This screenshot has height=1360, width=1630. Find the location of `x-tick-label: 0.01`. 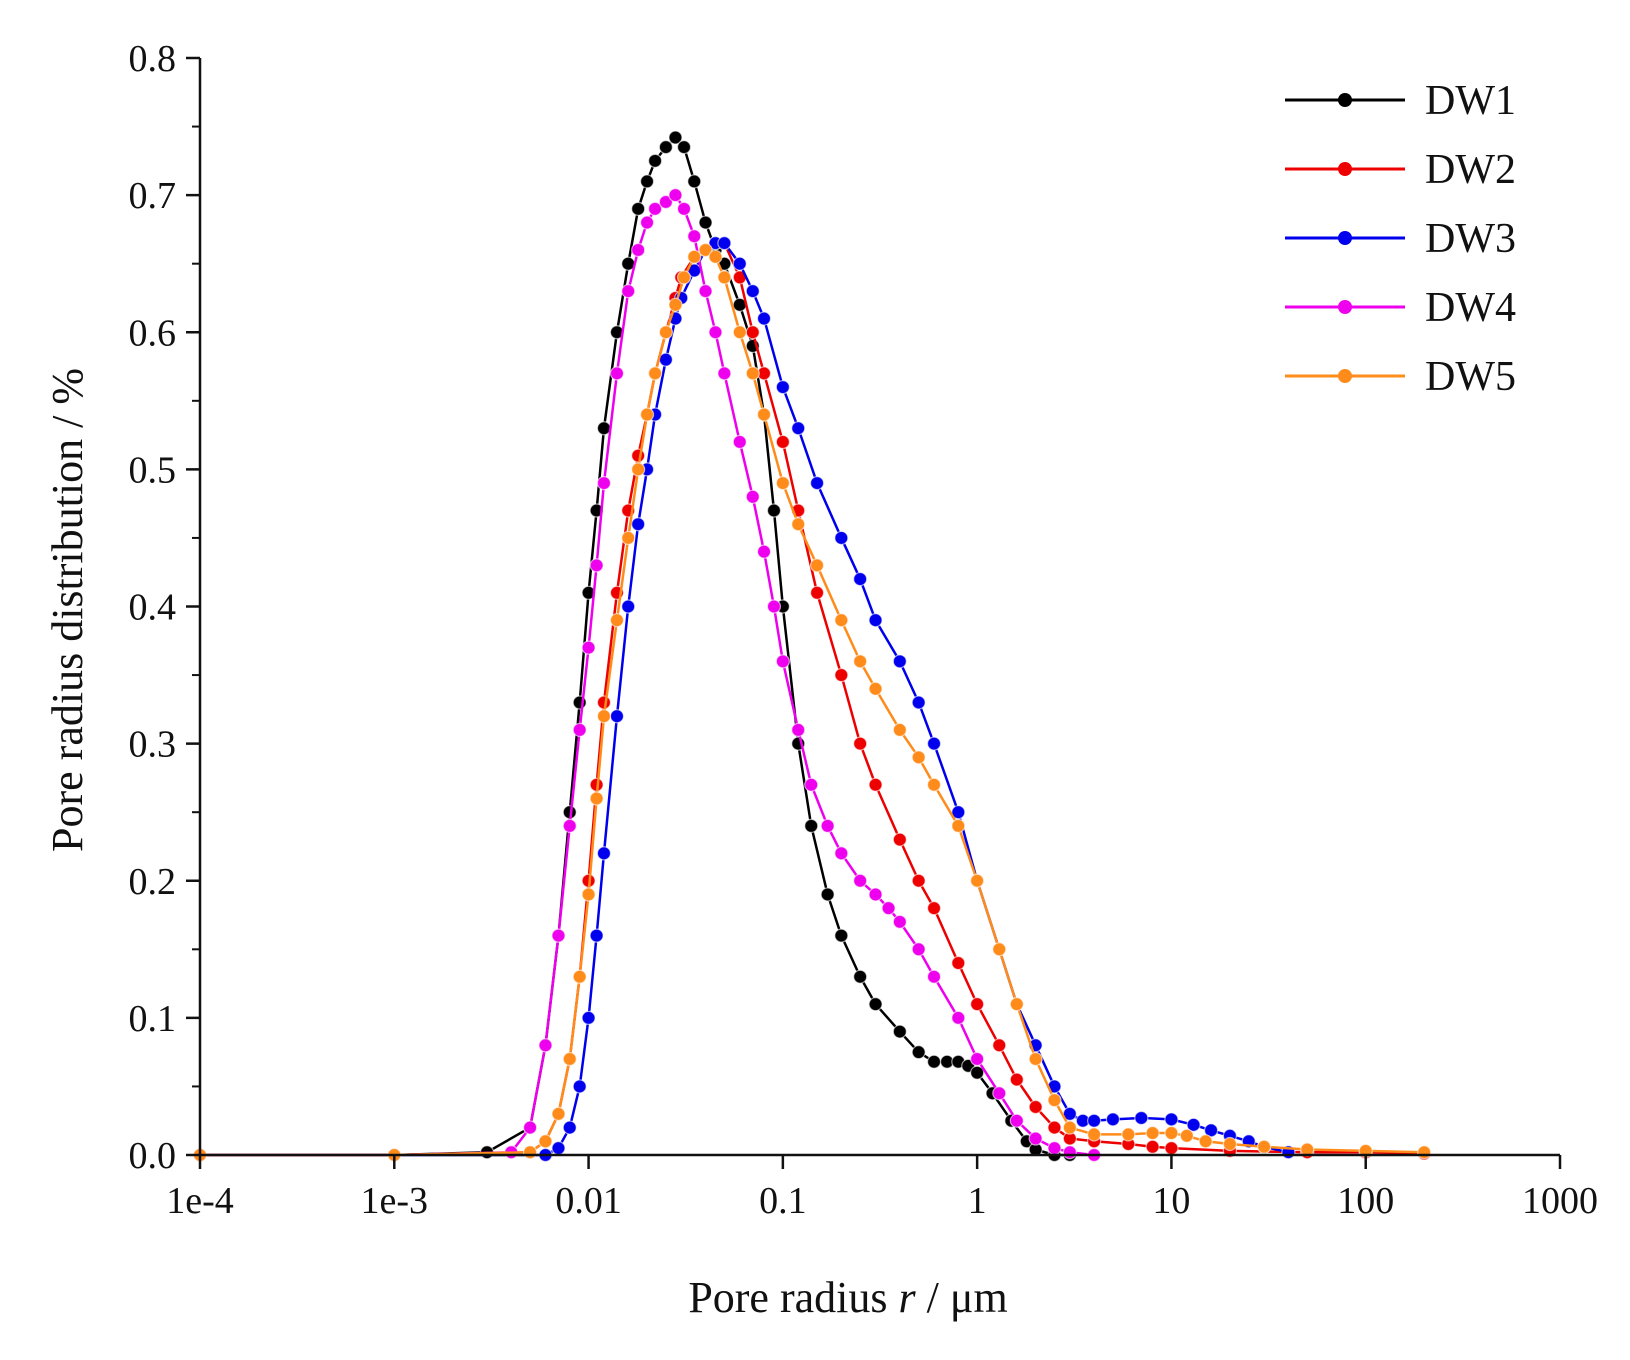

x-tick-label: 0.01 is located at coordinates (588, 1201).